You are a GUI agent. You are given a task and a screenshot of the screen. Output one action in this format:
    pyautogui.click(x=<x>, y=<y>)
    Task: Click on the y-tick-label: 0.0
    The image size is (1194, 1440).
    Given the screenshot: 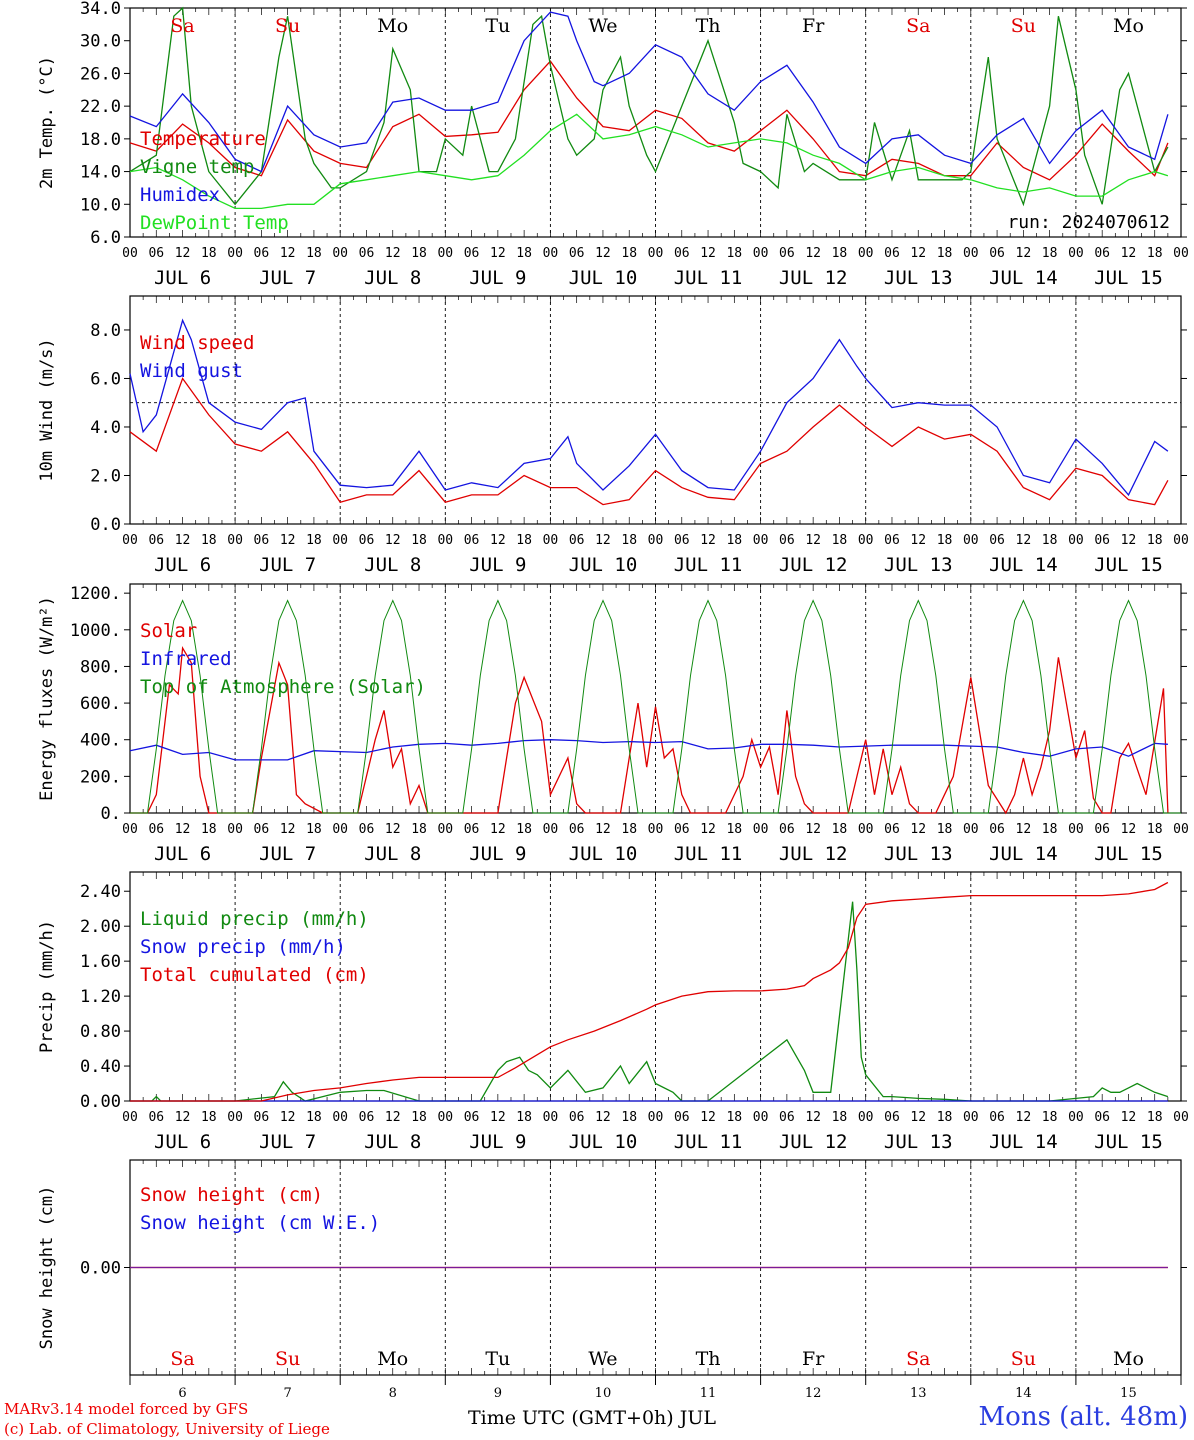 What is the action you would take?
    pyautogui.click(x=105, y=525)
    